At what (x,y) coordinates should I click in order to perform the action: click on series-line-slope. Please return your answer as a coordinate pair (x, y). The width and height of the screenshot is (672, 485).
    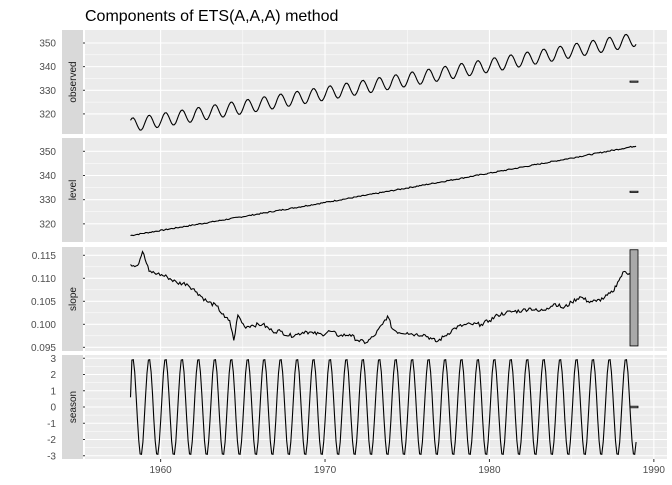
    Looking at the image, I should click on (383, 297).